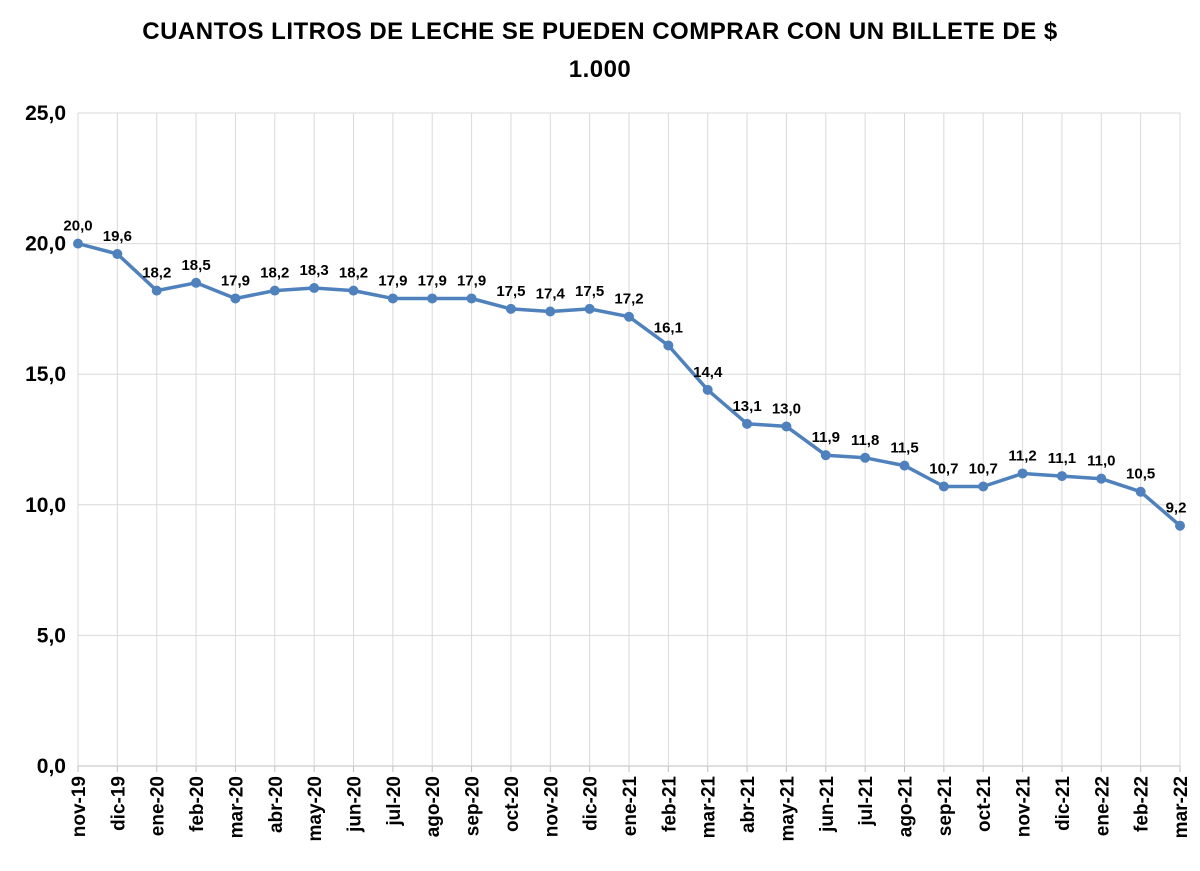 The image size is (1200, 871). I want to click on x-tick-label: mar-21, so click(709, 807).